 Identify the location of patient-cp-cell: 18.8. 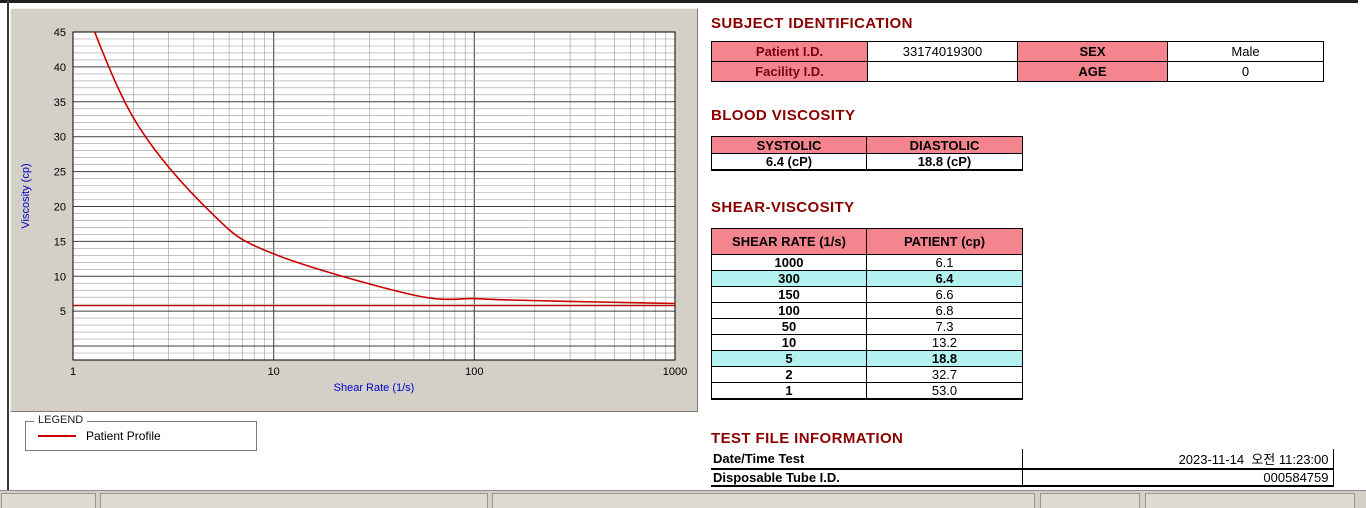
(944, 358).